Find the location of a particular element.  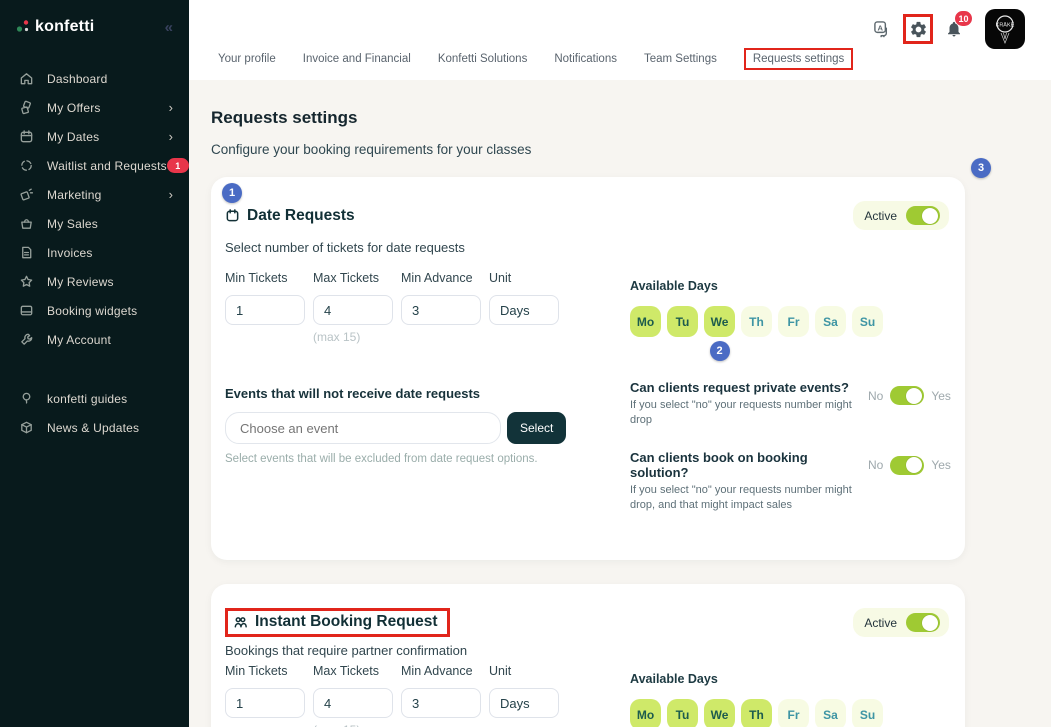

topbar-icons: A 10 KRÄKE is located at coordinates (948, 29).